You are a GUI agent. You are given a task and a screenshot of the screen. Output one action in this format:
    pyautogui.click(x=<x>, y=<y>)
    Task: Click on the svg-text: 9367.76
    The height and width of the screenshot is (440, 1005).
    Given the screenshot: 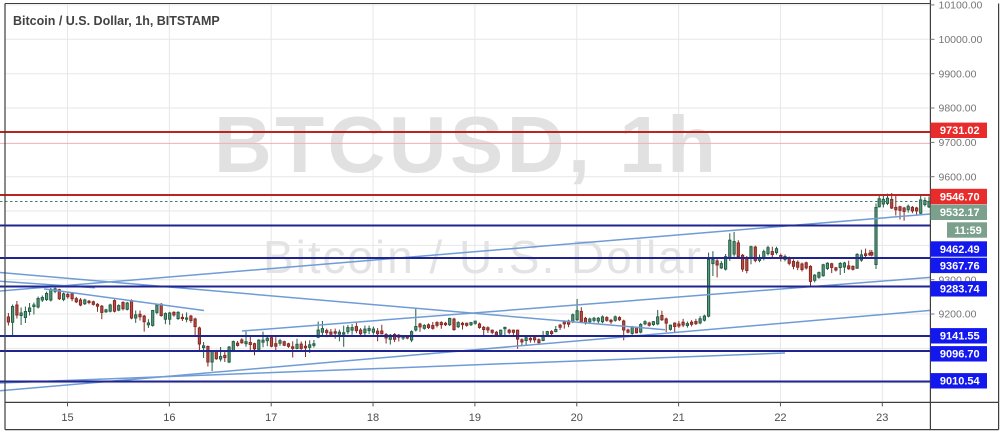 What is the action you would take?
    pyautogui.click(x=960, y=266)
    